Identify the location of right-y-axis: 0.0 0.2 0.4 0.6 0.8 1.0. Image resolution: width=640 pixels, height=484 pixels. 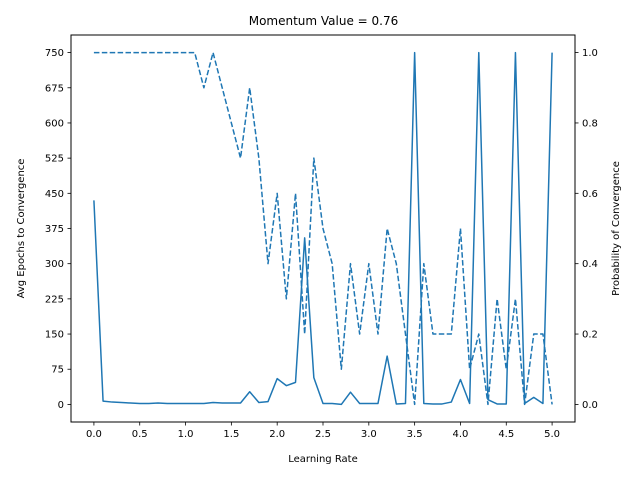
(586, 229).